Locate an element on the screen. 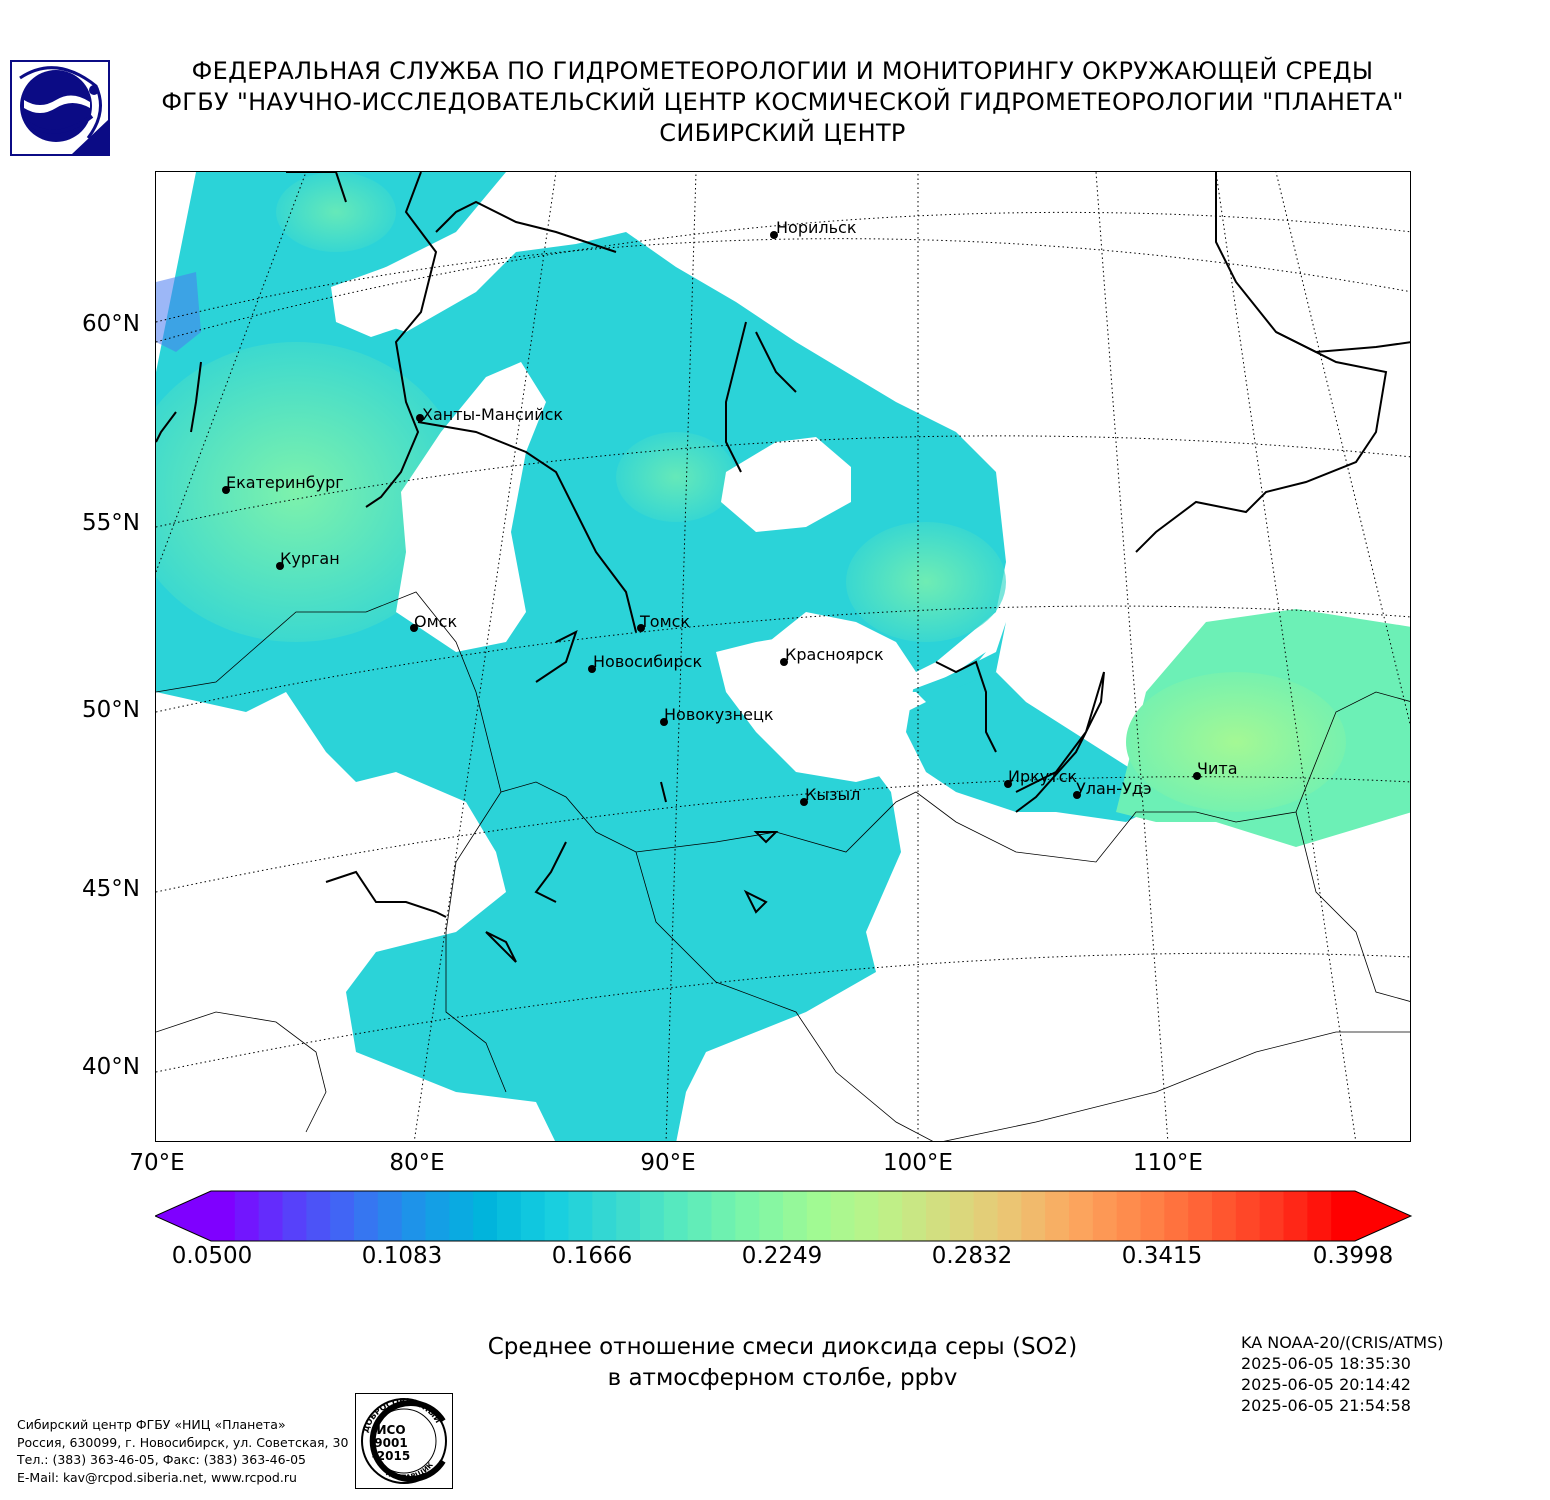  city-label-chita: Чита is located at coordinates (1217, 768).